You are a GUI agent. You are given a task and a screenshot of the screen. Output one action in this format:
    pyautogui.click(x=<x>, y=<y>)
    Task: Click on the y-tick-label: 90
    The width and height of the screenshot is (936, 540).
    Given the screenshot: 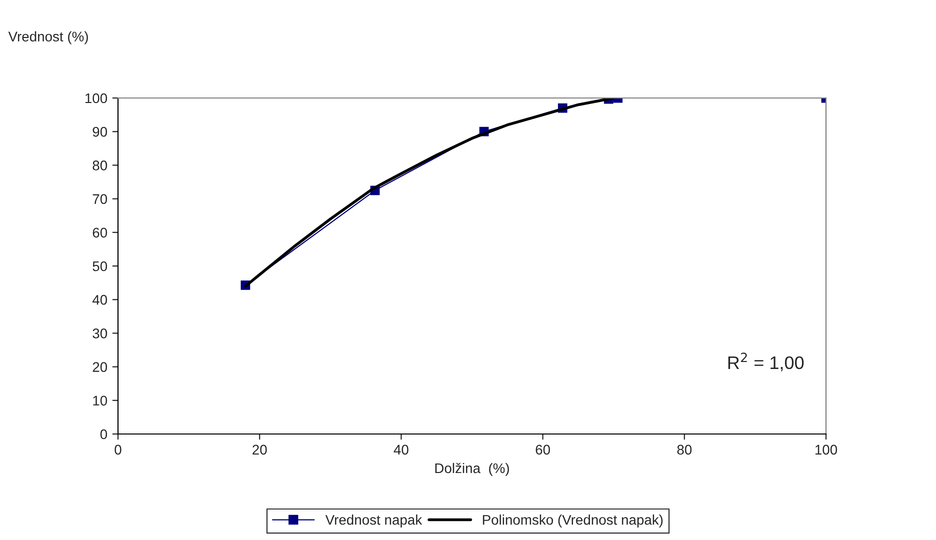 What is the action you would take?
    pyautogui.click(x=100, y=131)
    